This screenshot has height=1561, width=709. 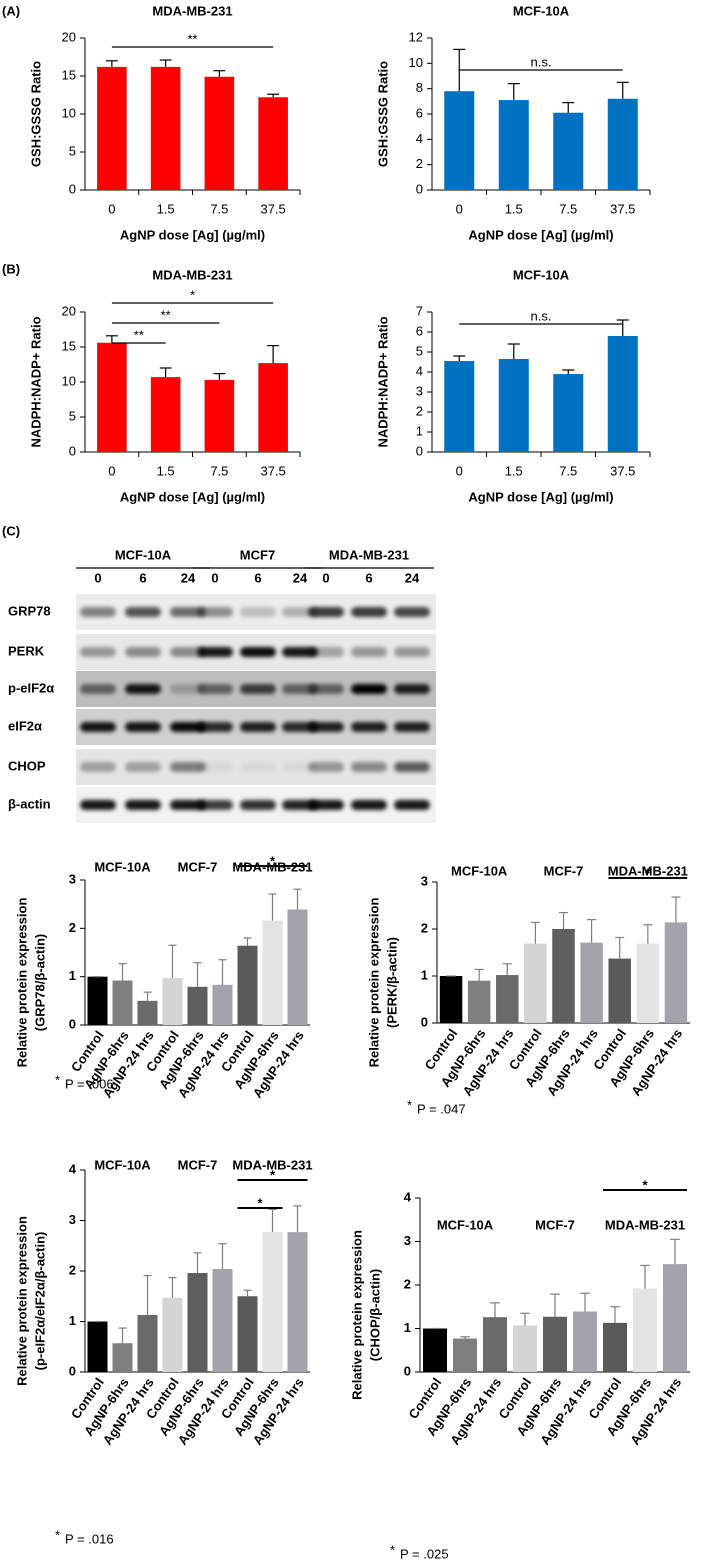 What do you see at coordinates (89, 1538) in the screenshot?
I see `footnote: P = .016` at bounding box center [89, 1538].